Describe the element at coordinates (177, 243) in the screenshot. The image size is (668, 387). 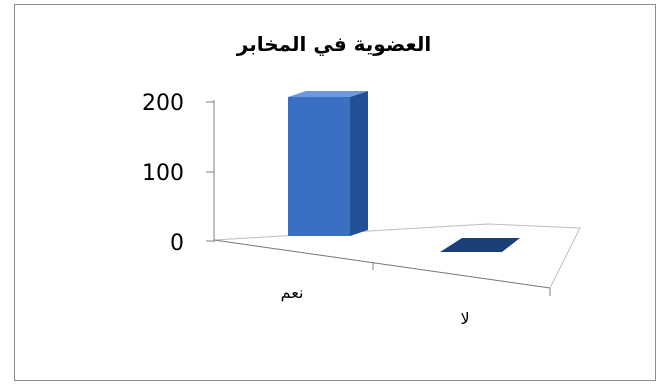
I see `y-tick-label-0: 0` at that location.